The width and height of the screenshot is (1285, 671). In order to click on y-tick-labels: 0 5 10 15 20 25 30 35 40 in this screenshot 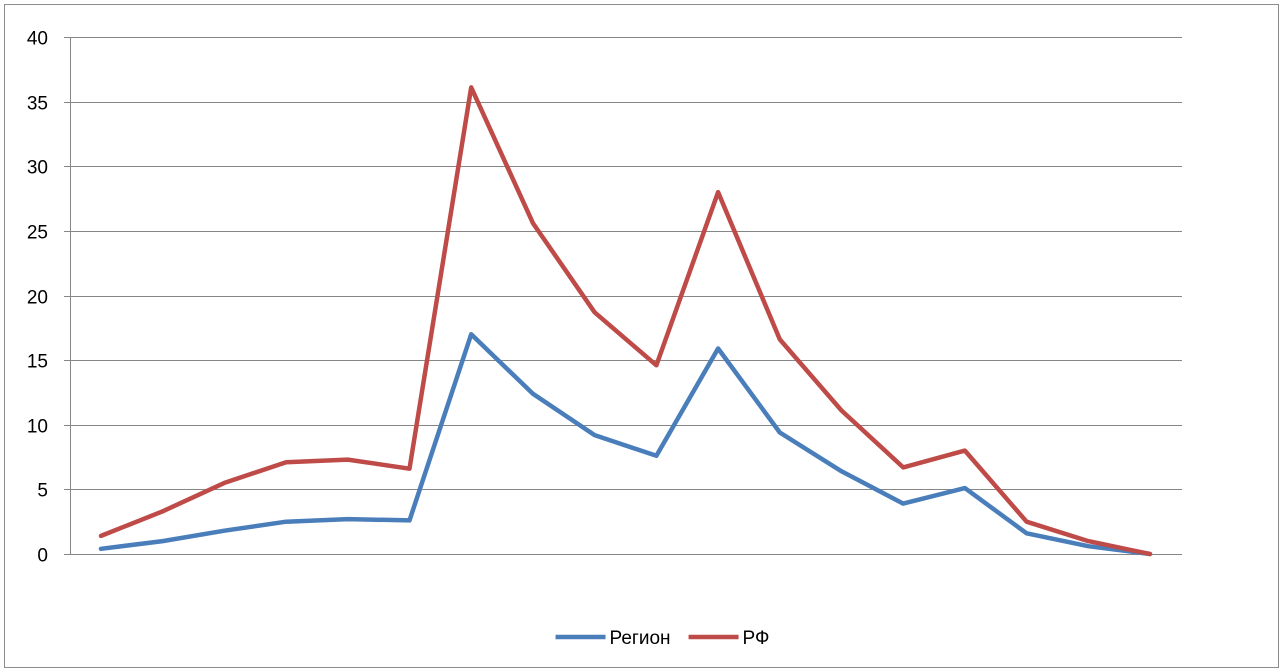, I will do `click(37, 298)`.